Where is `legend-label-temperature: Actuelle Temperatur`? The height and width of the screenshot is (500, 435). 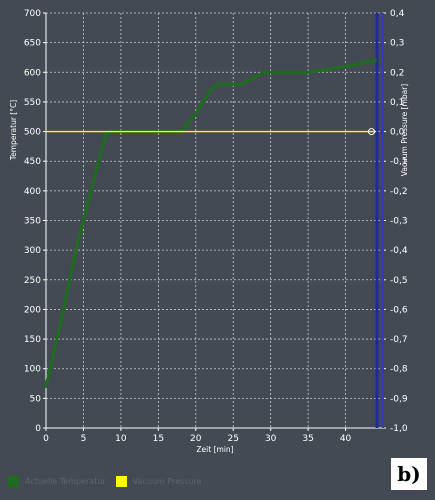
legend-label-temperature: Actuelle Temperatur is located at coordinates (65, 481).